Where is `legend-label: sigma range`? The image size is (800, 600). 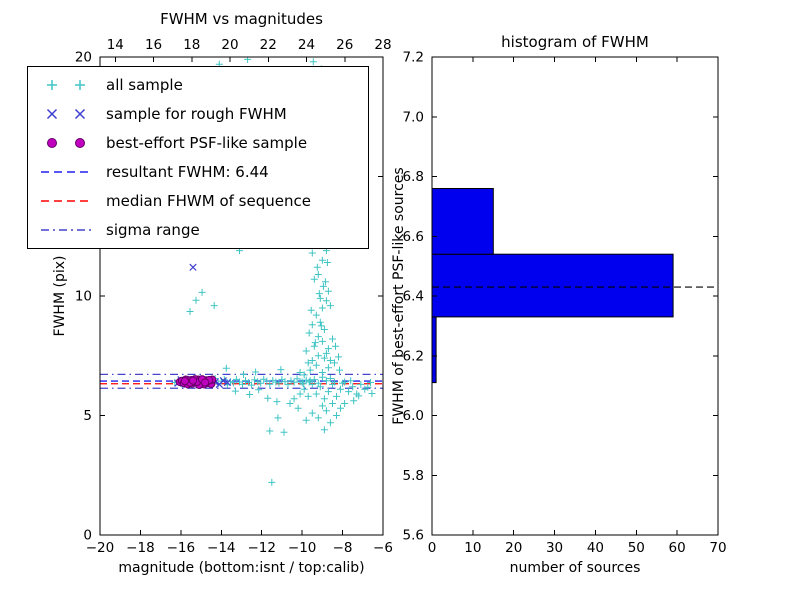
legend-label: sigma range is located at coordinates (153, 229).